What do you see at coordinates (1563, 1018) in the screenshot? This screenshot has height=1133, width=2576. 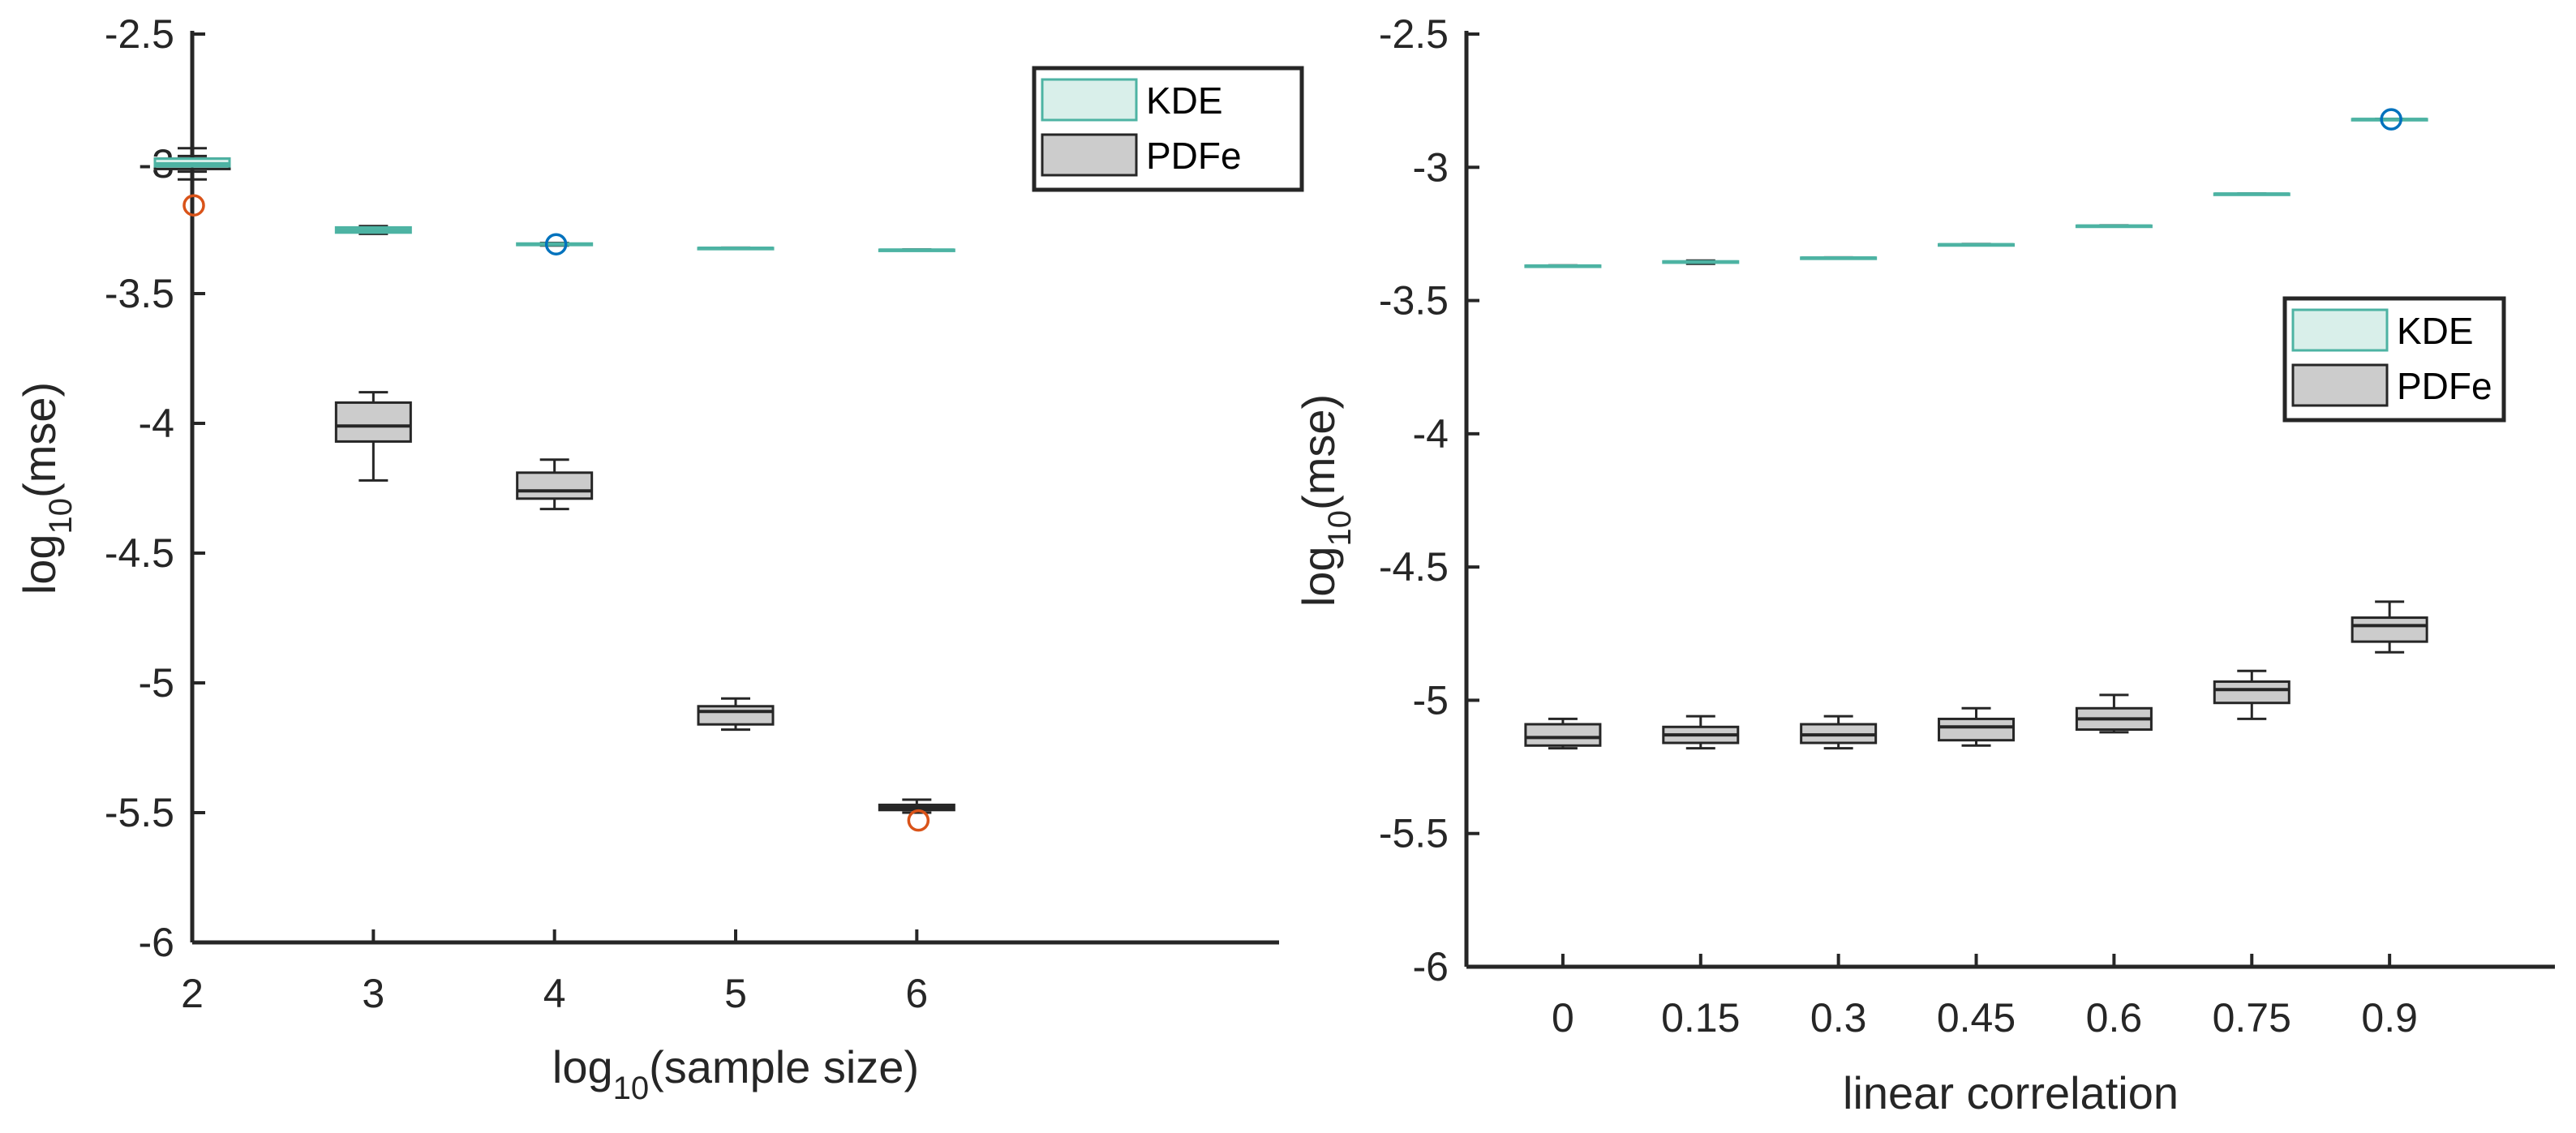 I see `x-tick-label: 0` at bounding box center [1563, 1018].